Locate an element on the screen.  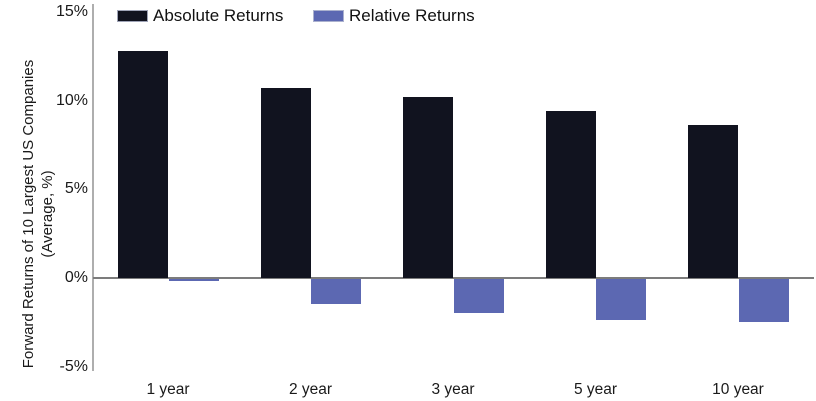
y-tick-label: -5% is located at coordinates (73, 366).